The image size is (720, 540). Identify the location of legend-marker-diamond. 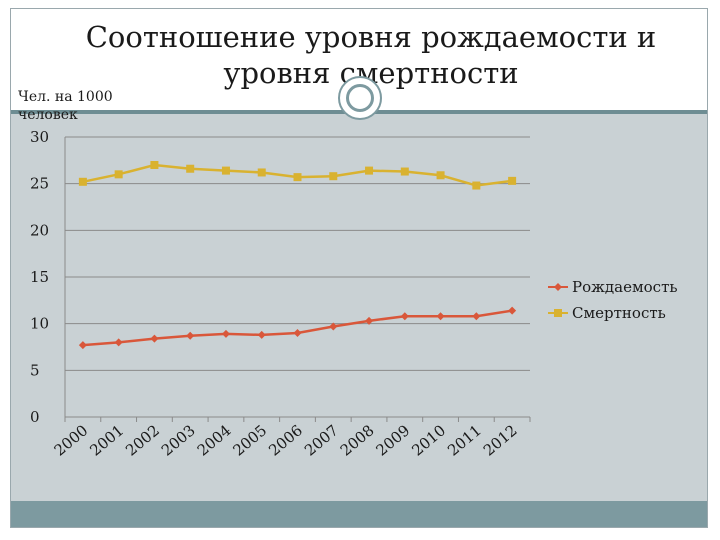
(558, 287).